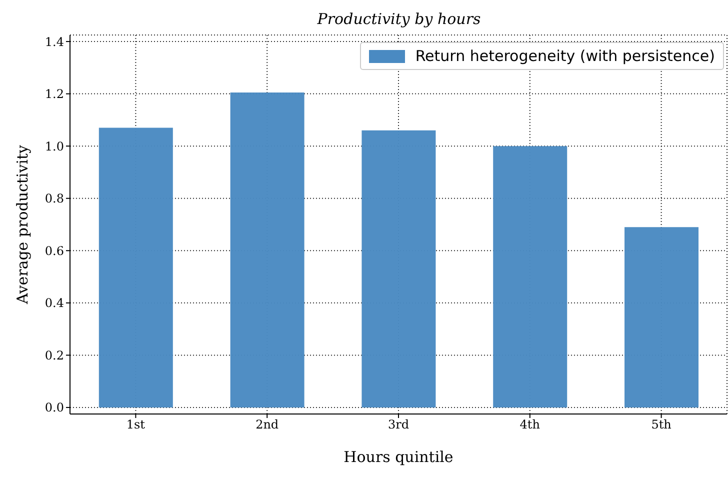  I want to click on y-tick-label: 0.8, so click(54, 199).